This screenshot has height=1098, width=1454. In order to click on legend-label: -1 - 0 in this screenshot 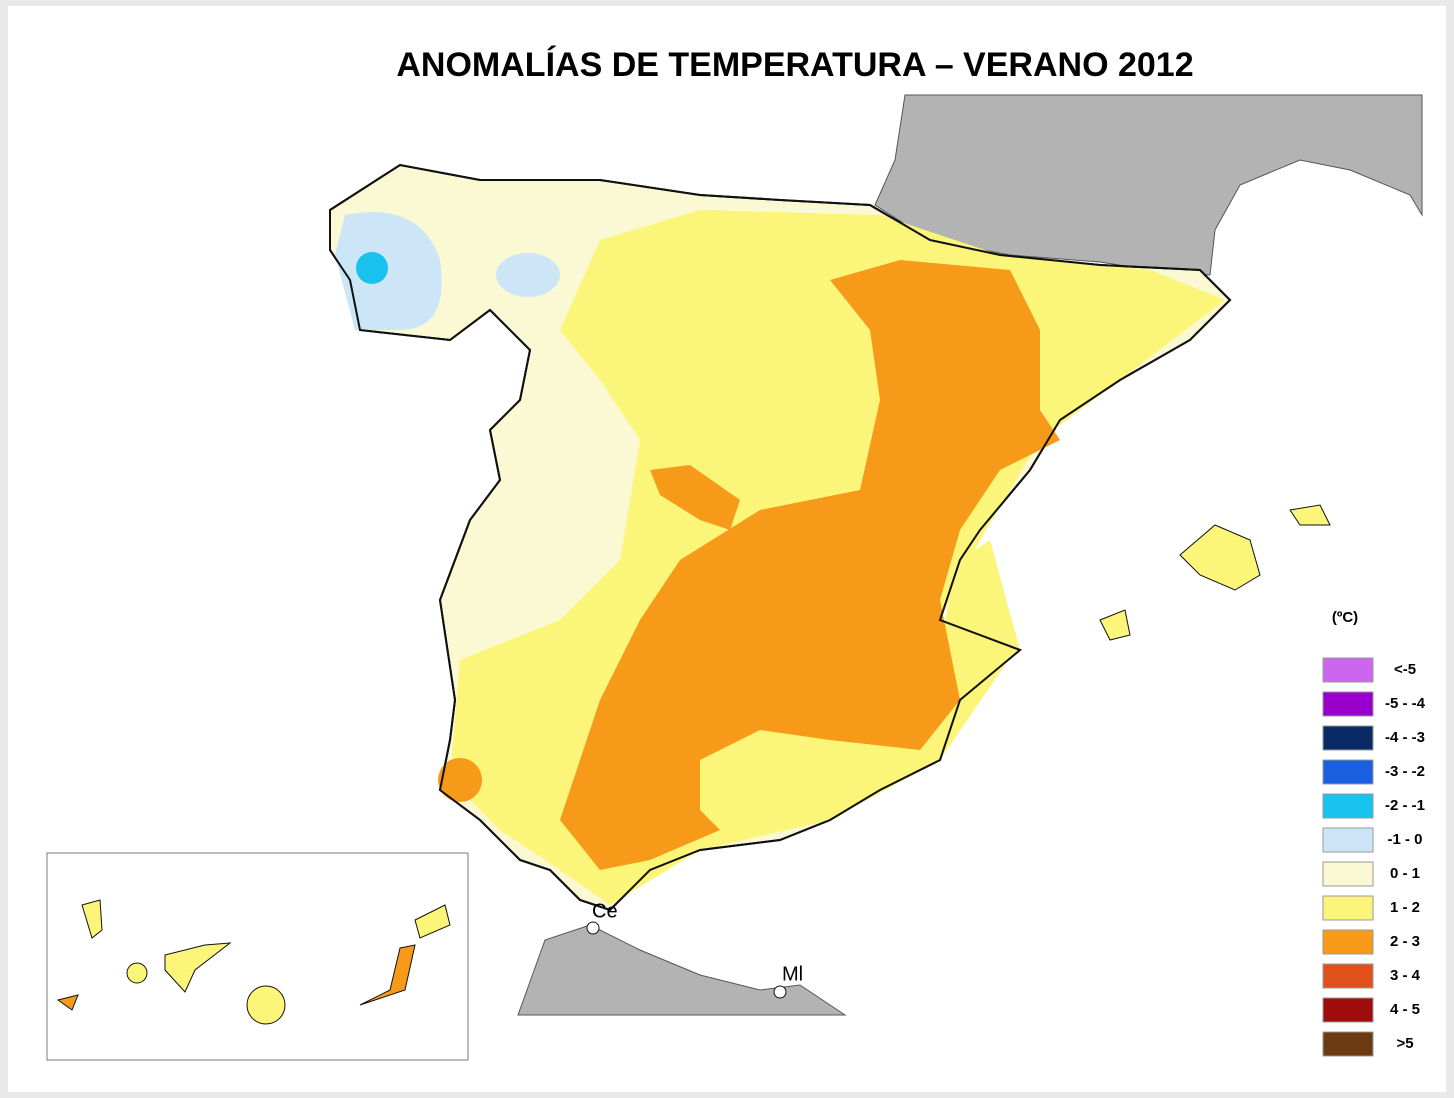, I will do `click(1404, 839)`.